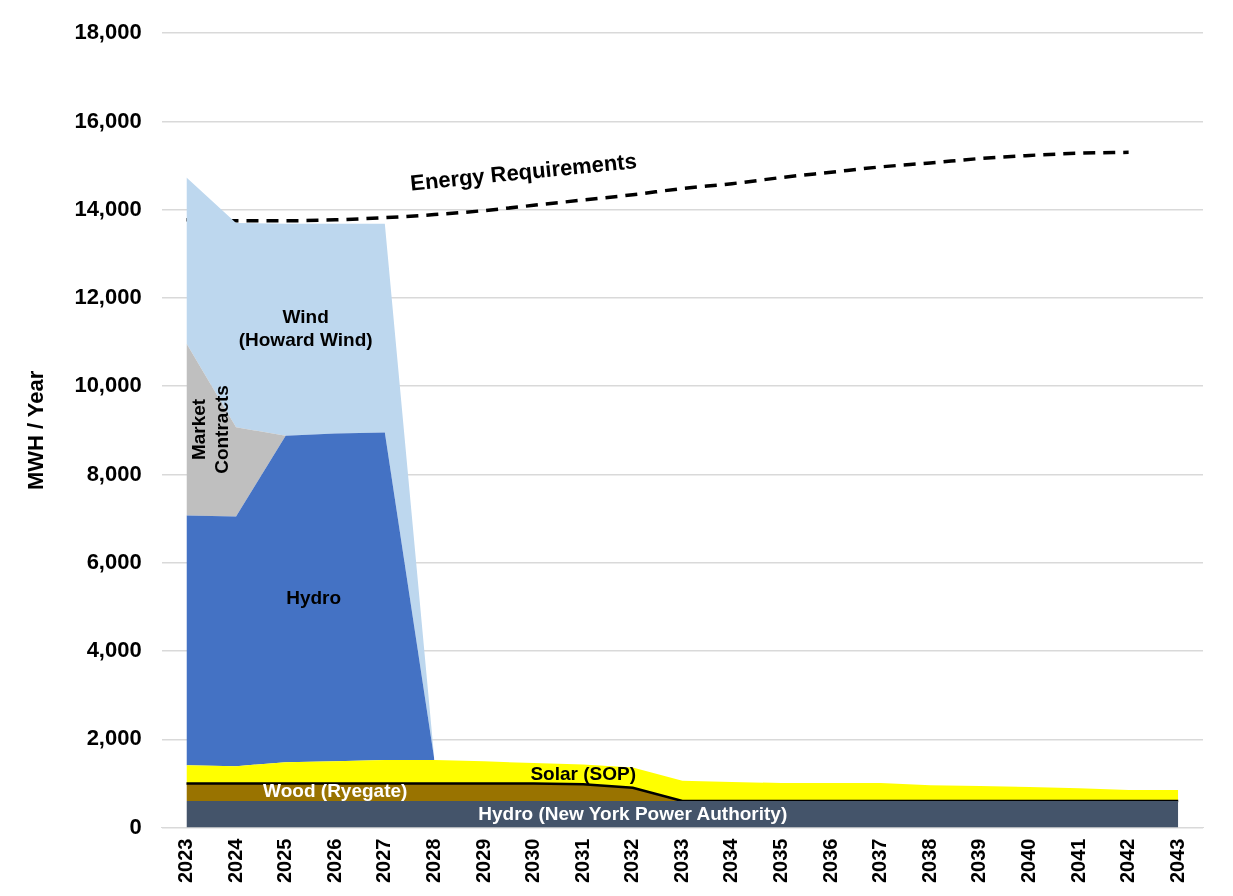  What do you see at coordinates (1077, 861) in the screenshot?
I see `x-tick-label: 2041` at bounding box center [1077, 861].